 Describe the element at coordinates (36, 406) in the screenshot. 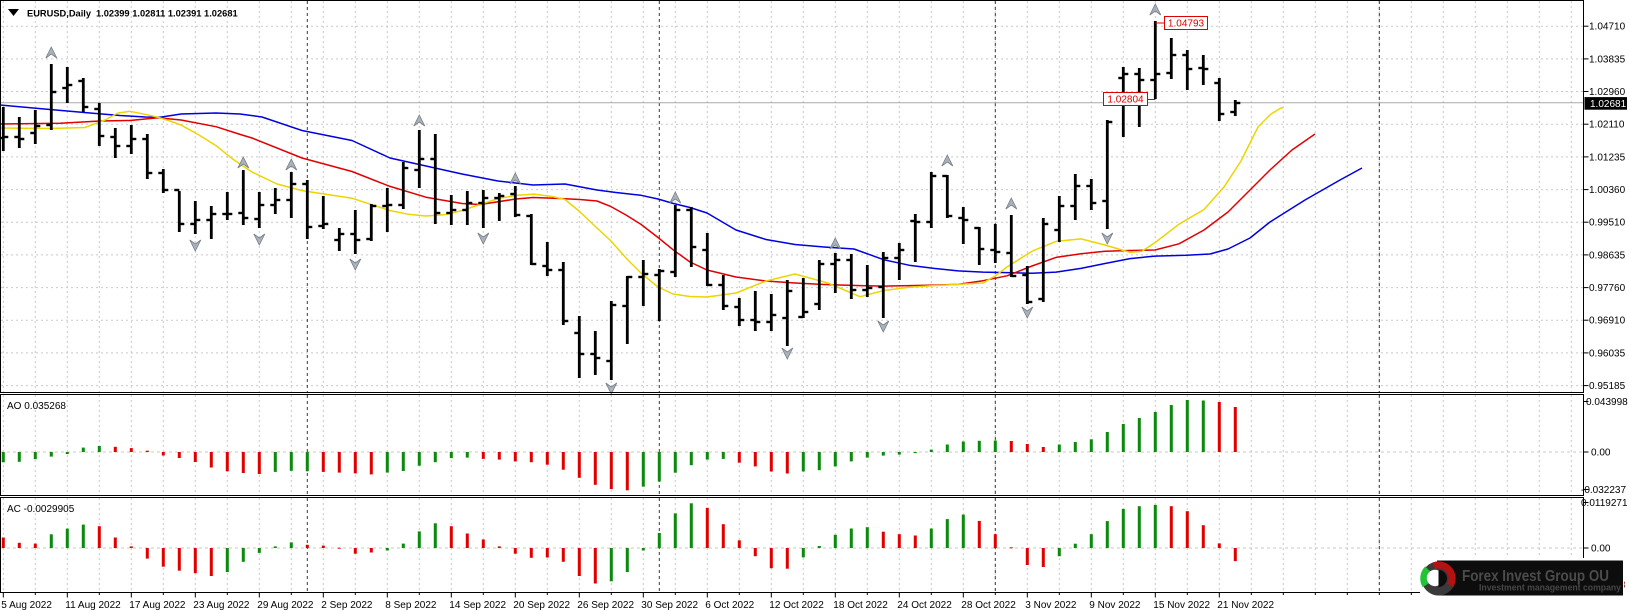

I see `svg-text: AO 0.035268` at that location.